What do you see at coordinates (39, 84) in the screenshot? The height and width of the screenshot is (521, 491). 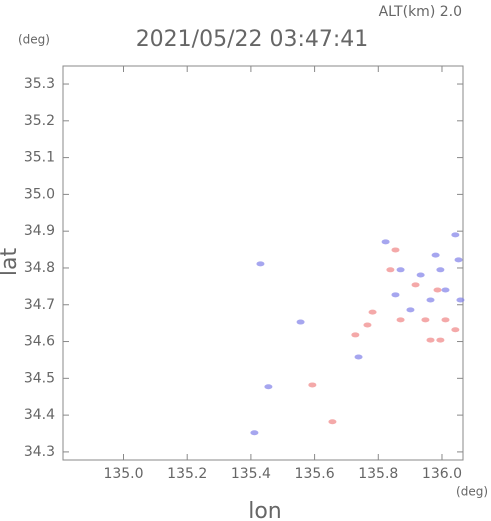 I see `y-tick-label: 35.3` at bounding box center [39, 84].